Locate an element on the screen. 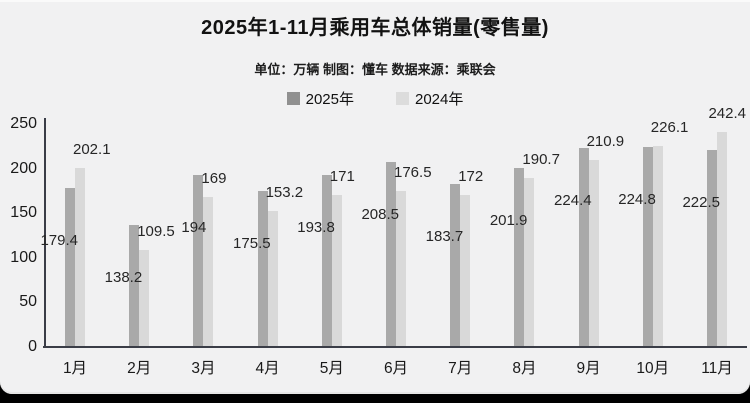 This screenshot has width=750, height=403. value-label-2025-11月: 222.5 is located at coordinates (701, 202).